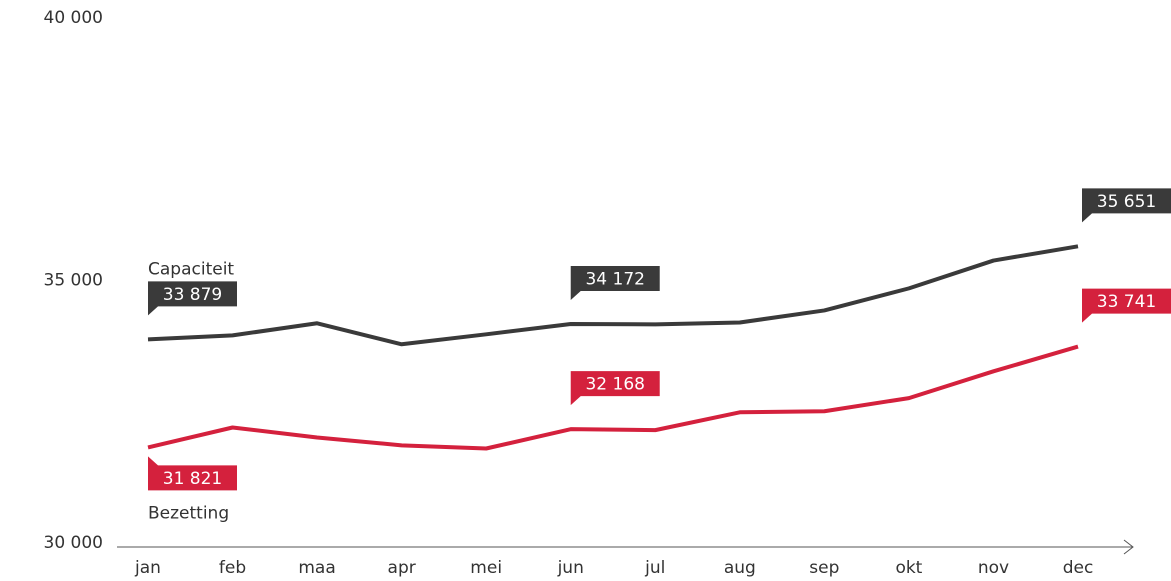 This screenshot has height=581, width=1171. I want to click on data-label: 31 821, so click(192, 479).